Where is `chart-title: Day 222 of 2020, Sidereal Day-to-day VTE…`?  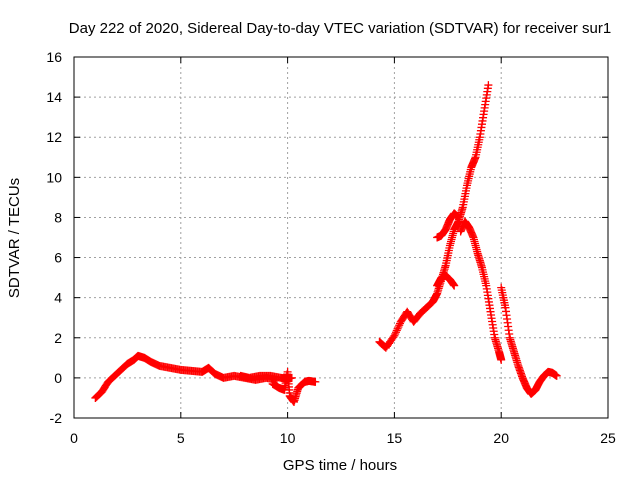 chart-title: Day 222 of 2020, Sidereal Day-to-day VTE… is located at coordinates (340, 28).